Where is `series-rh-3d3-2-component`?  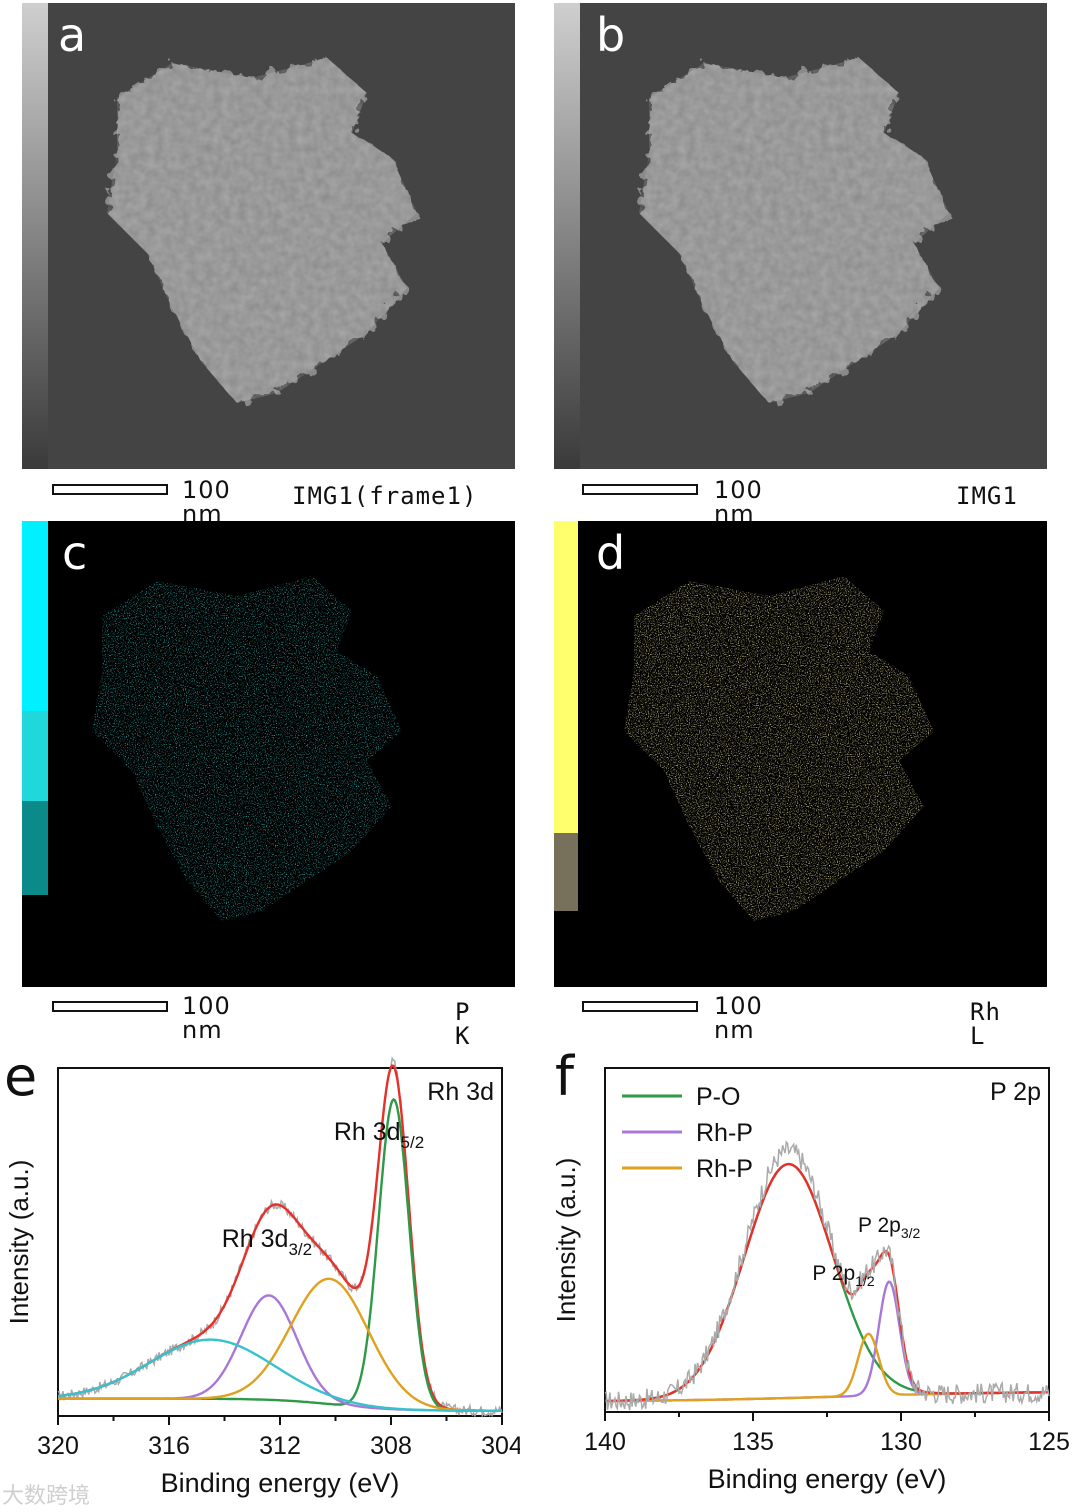
series-rh-3d3-2-component is located at coordinates (280, 1353).